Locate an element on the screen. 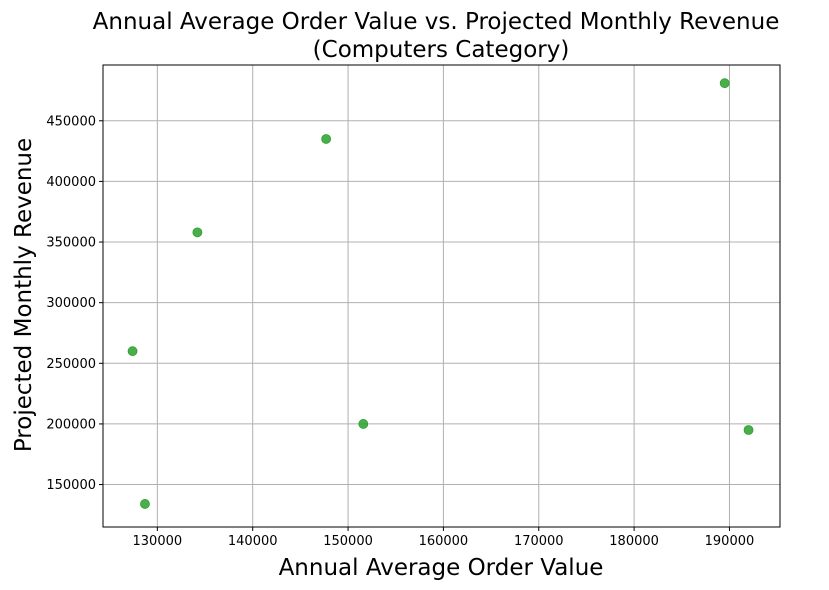  x-tick-label: 160000 is located at coordinates (444, 541).